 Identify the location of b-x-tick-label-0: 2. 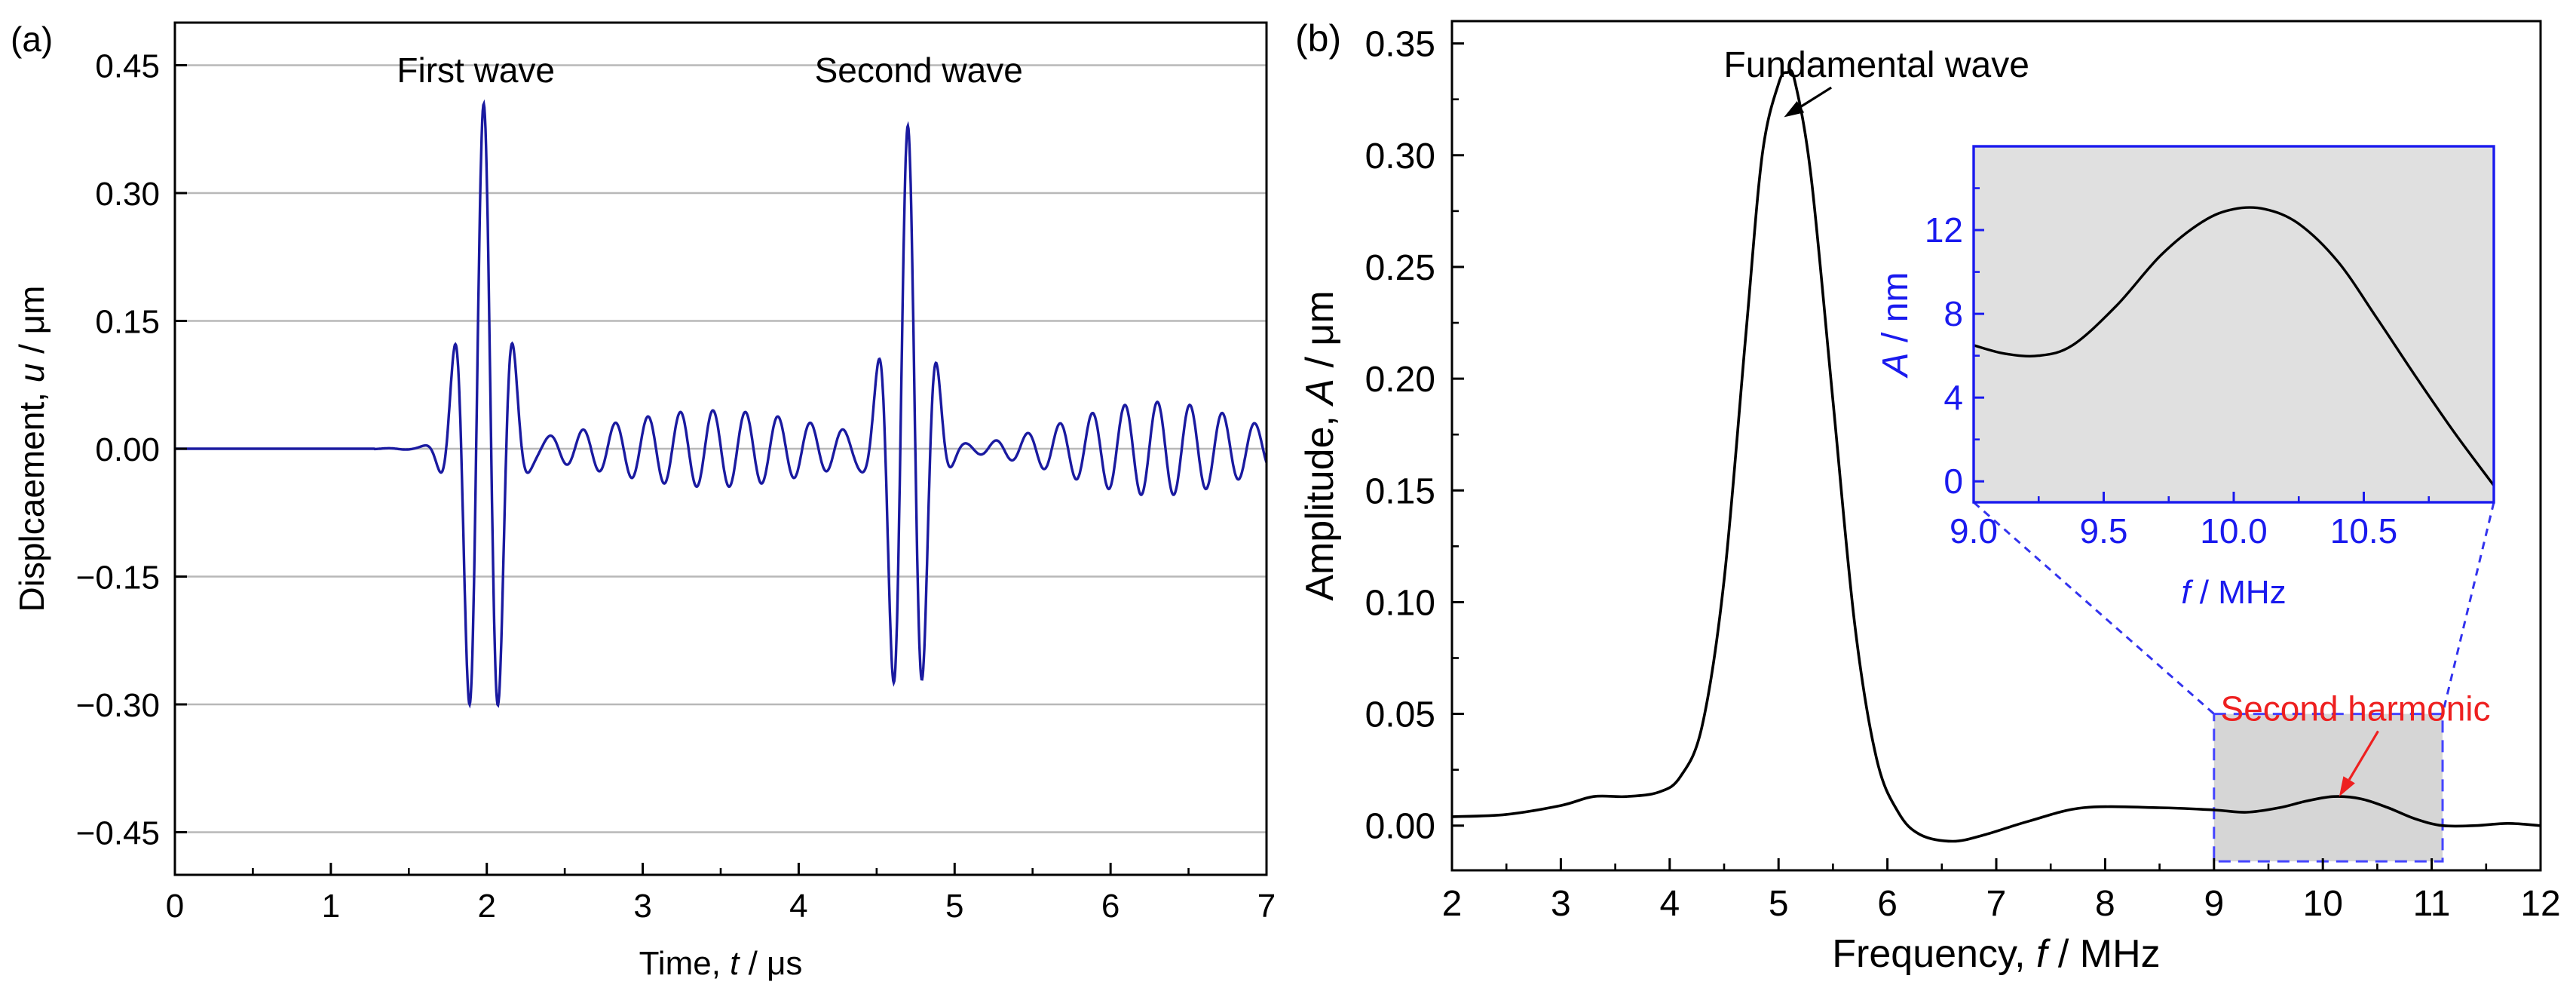
(1452, 904).